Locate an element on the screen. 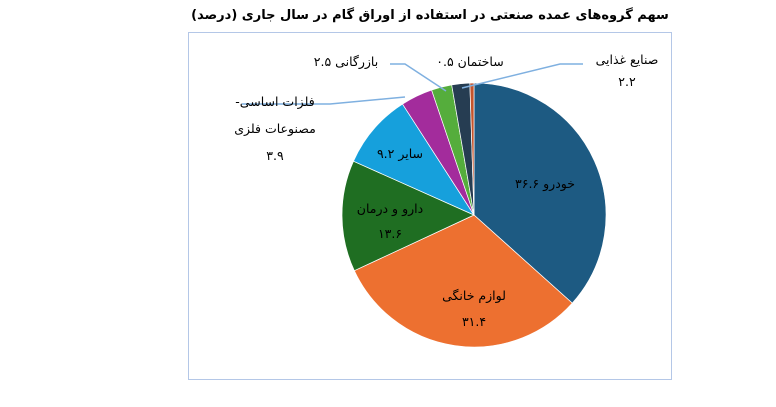  data-label: لوازم خانگی is located at coordinates (474, 296).